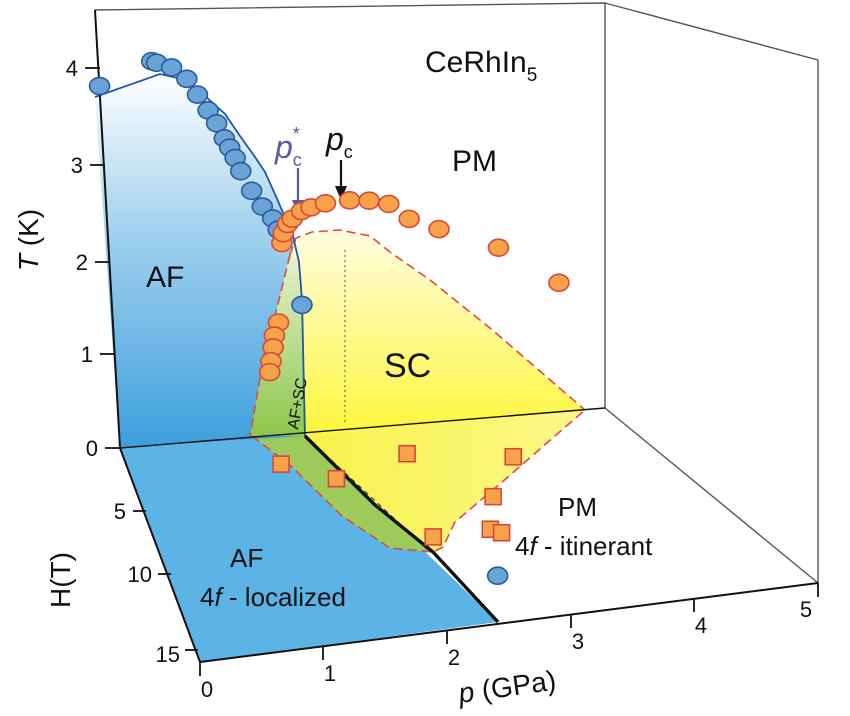 The height and width of the screenshot is (716, 850). Describe the element at coordinates (87, 354) in the screenshot. I see `t-tick-label: 1` at that location.